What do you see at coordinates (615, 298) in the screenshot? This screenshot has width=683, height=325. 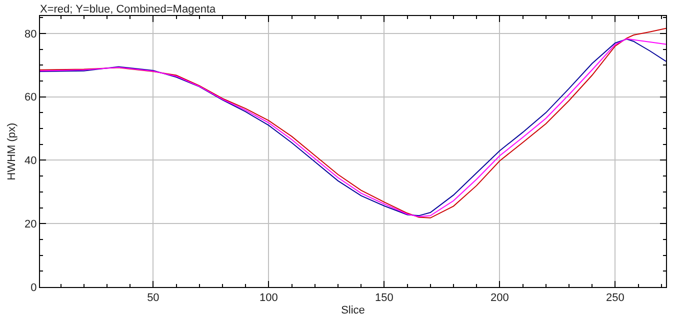 I see `x-tick-label: 250` at bounding box center [615, 298].